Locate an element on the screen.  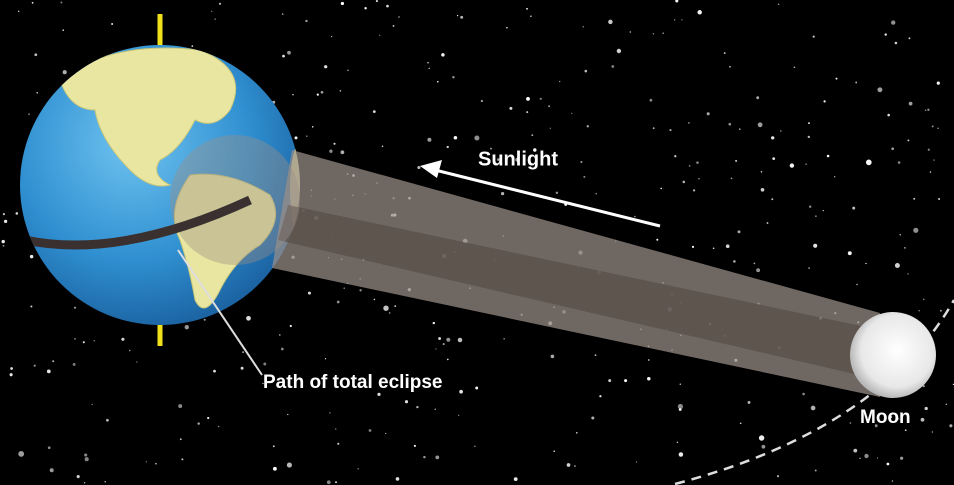
path-label: Path of total eclipse is located at coordinates (352, 382).